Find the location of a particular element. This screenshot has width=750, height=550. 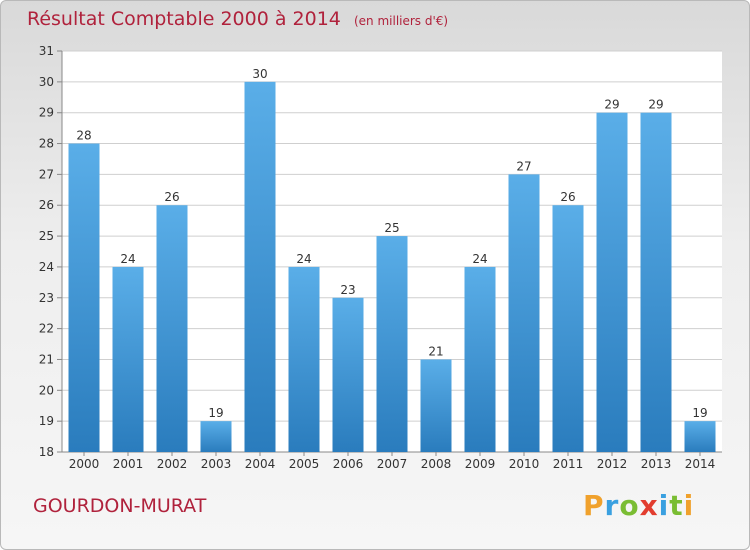

x-tick-label: 2002 is located at coordinates (172, 464).